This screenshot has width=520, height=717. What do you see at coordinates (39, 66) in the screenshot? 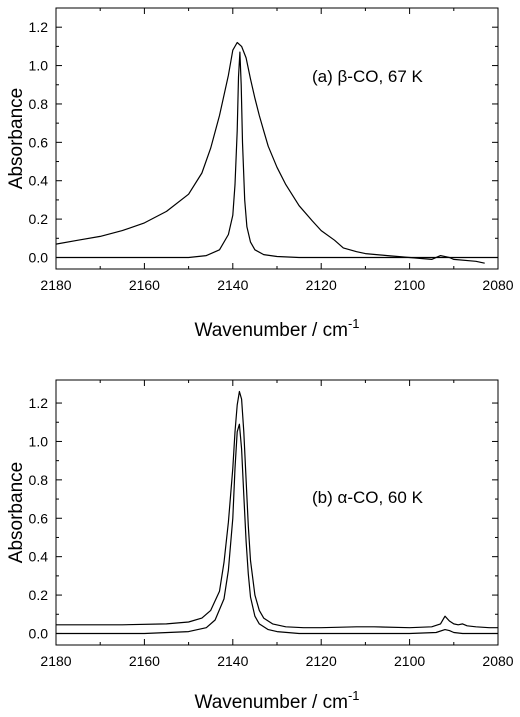
I see `panel-a-y-tick-label: 1.0` at bounding box center [39, 66].